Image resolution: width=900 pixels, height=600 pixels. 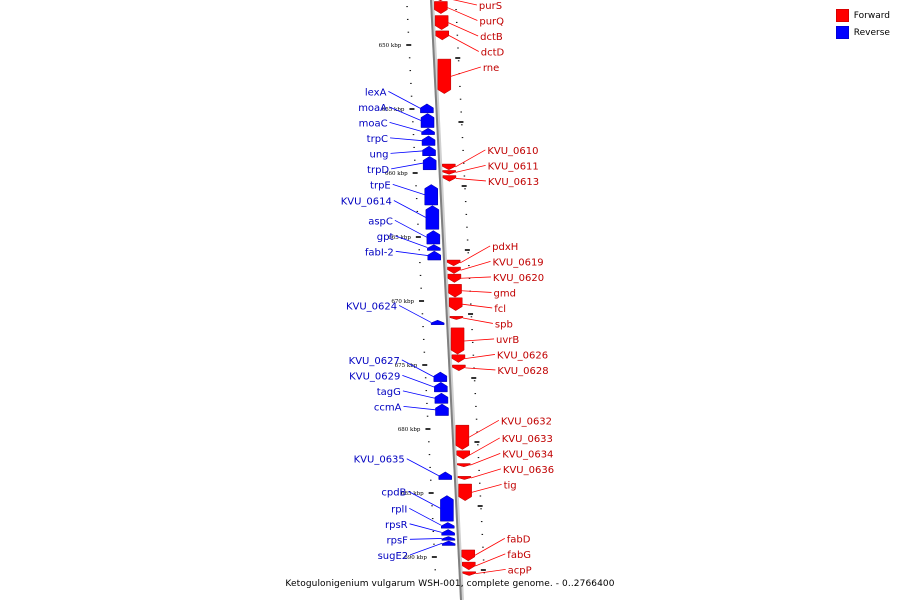 What do you see at coordinates (507, 340) in the screenshot?
I see `gene-label-forward: uvrB` at bounding box center [507, 340].